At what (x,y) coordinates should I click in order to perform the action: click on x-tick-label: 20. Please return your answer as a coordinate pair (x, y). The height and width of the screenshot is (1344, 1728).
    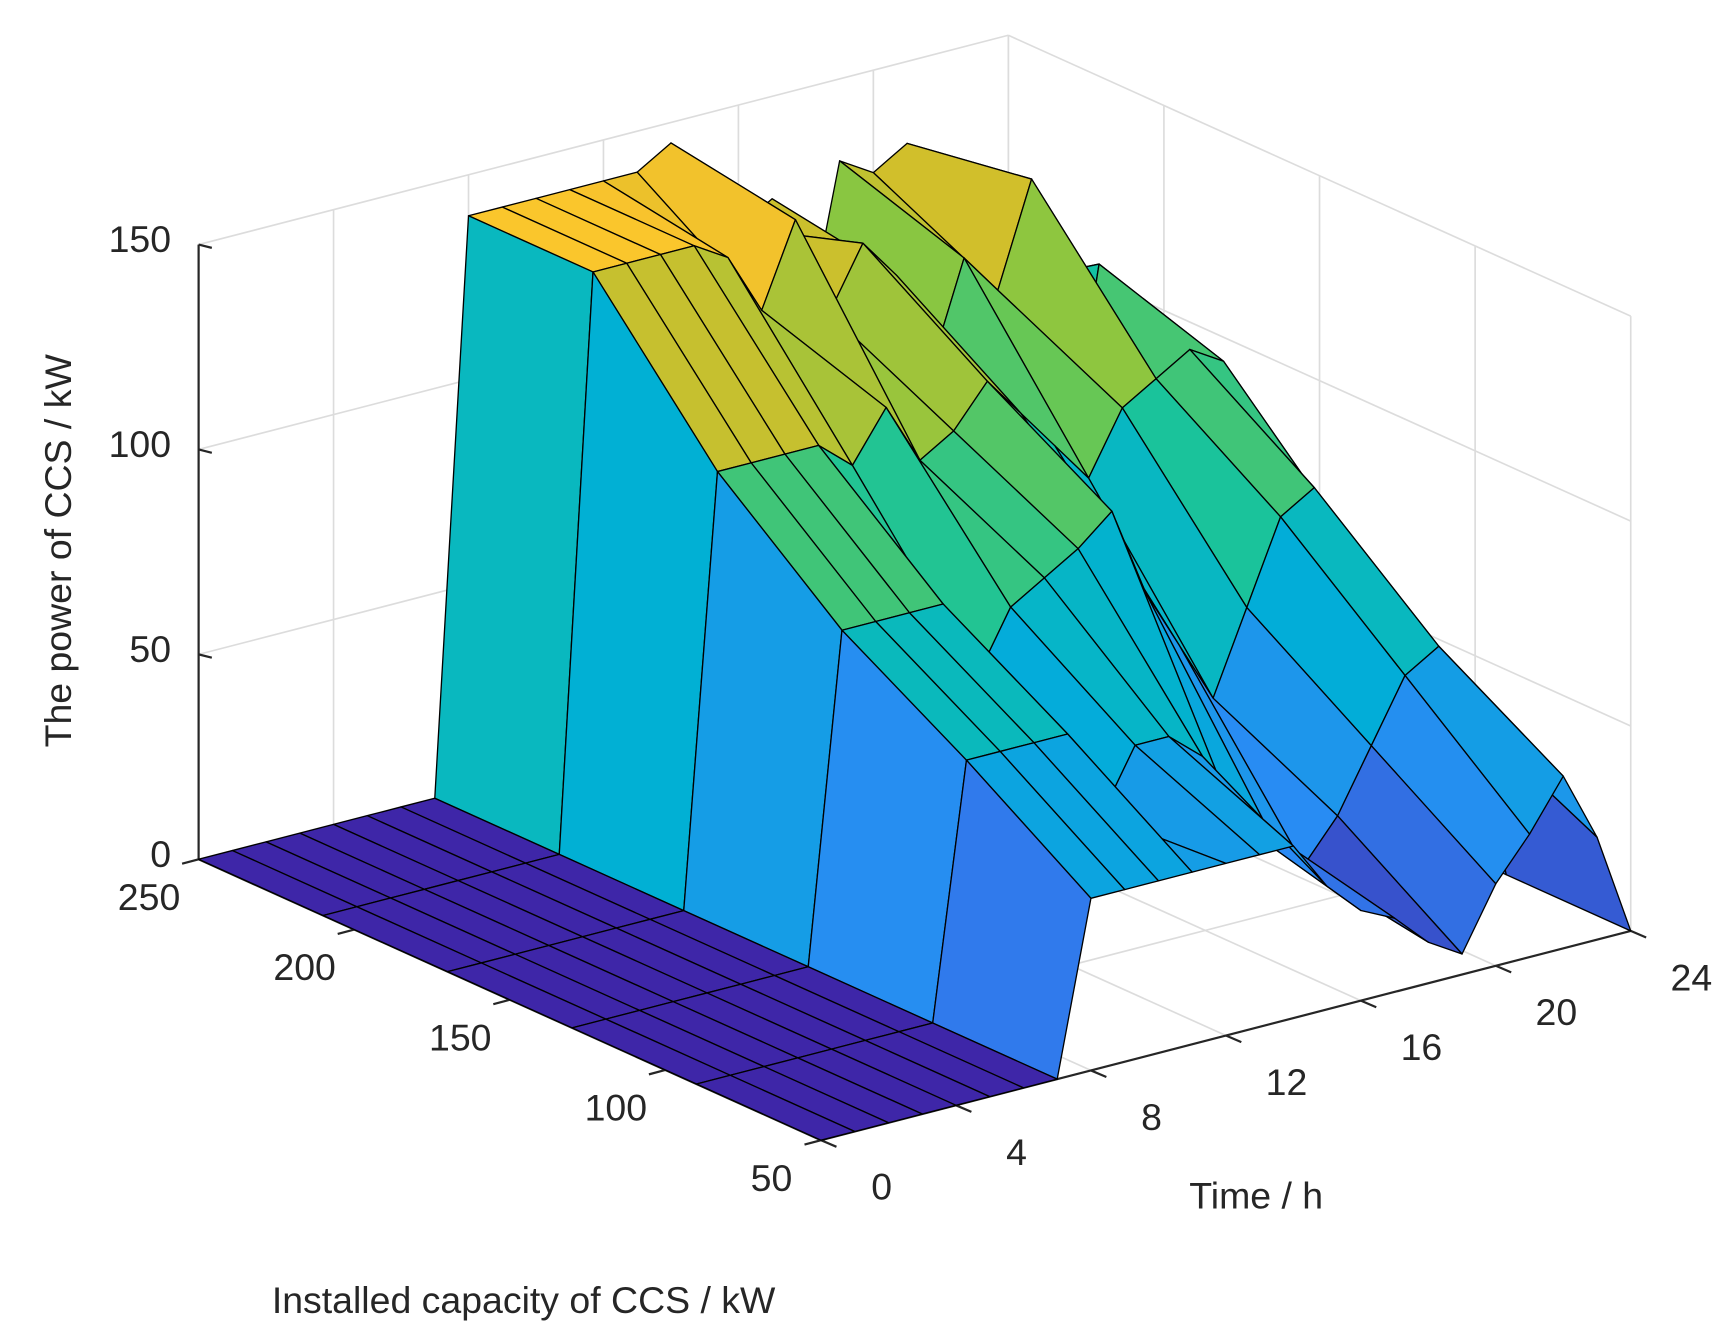
    Looking at the image, I should click on (1557, 1012).